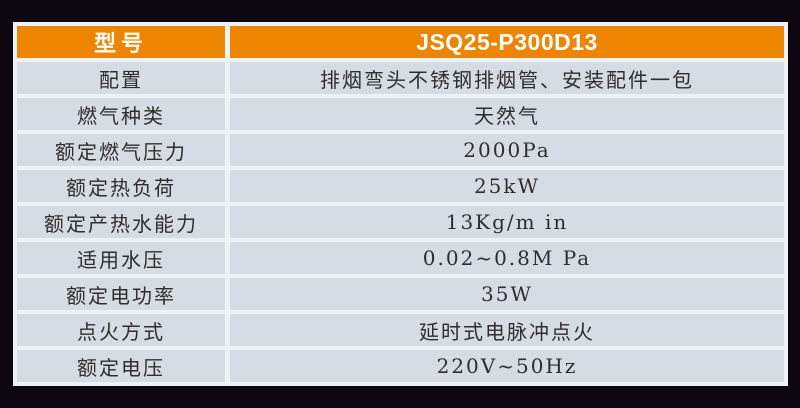 Image resolution: width=800 pixels, height=408 pixels. I want to click on table-row-hot-water-capacity: 额定产热水能力 13Kg/m in, so click(400, 222).